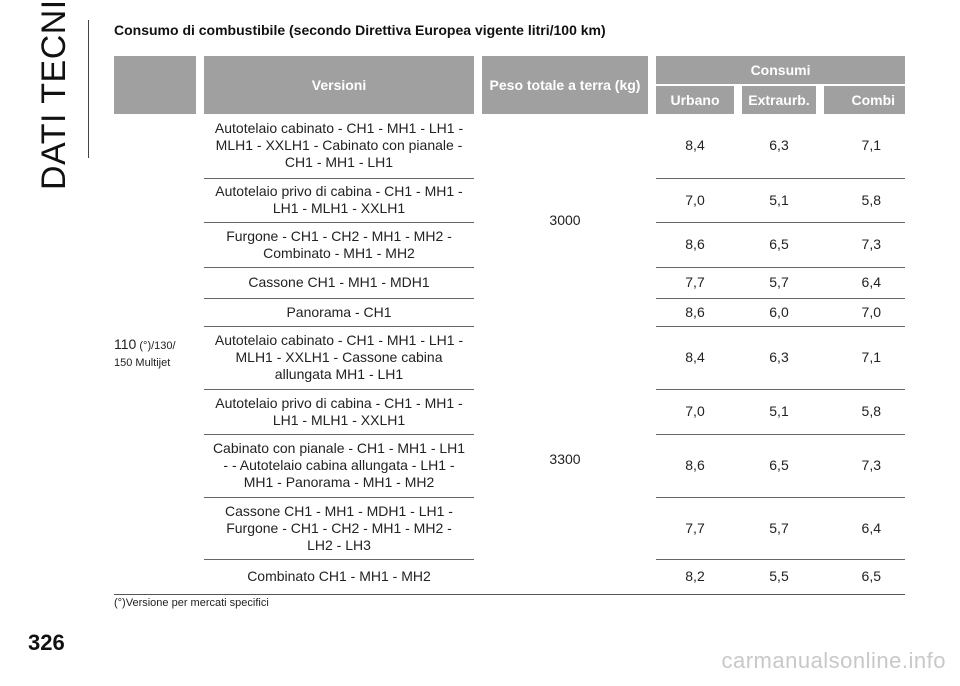 Image resolution: width=960 pixels, height=686 pixels. What do you see at coordinates (779, 99) in the screenshot?
I see `header-extraurb: Extraurb.` at bounding box center [779, 99].